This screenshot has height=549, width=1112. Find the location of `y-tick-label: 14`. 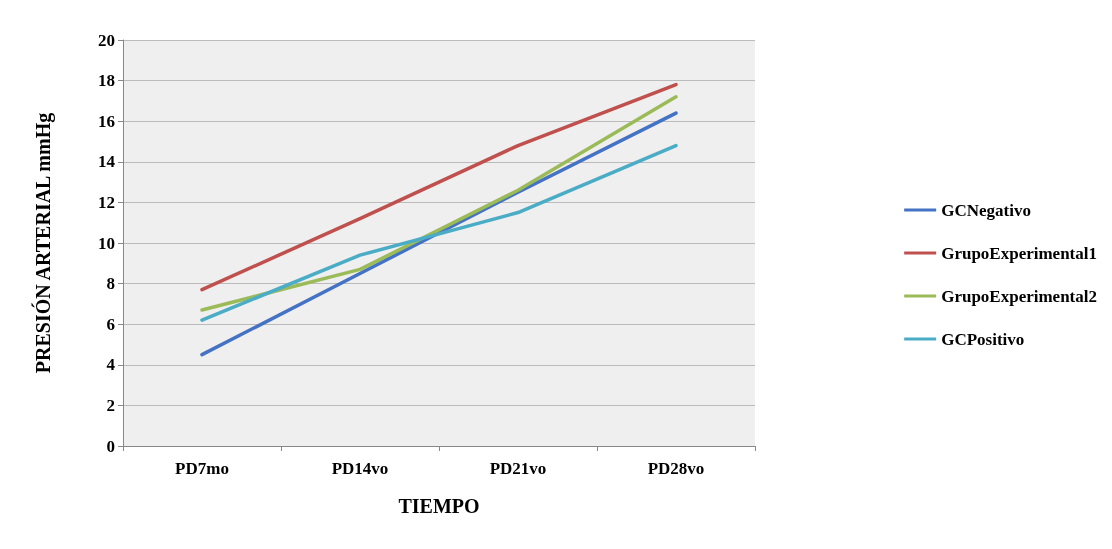

y-tick-label: 14 is located at coordinates (107, 162).